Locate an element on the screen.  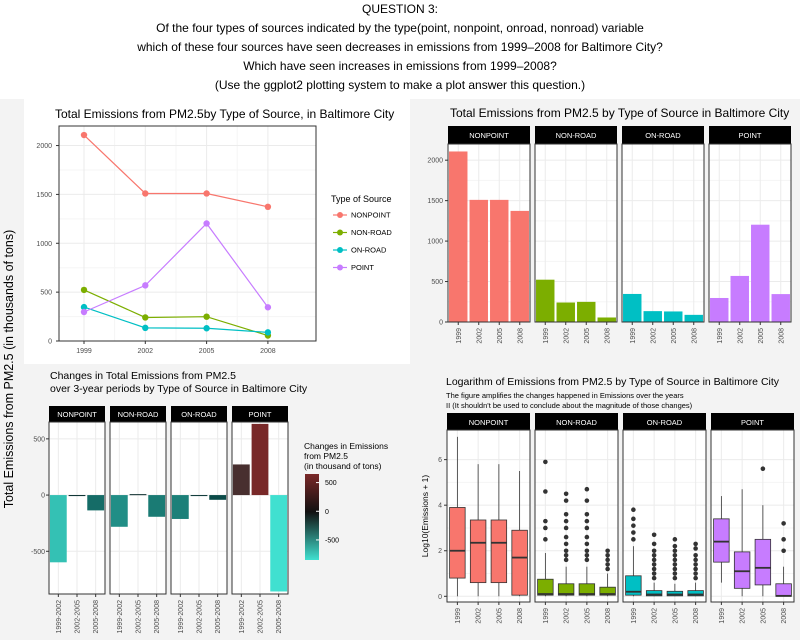
x-tick-label: 1999 is located at coordinates (720, 336).